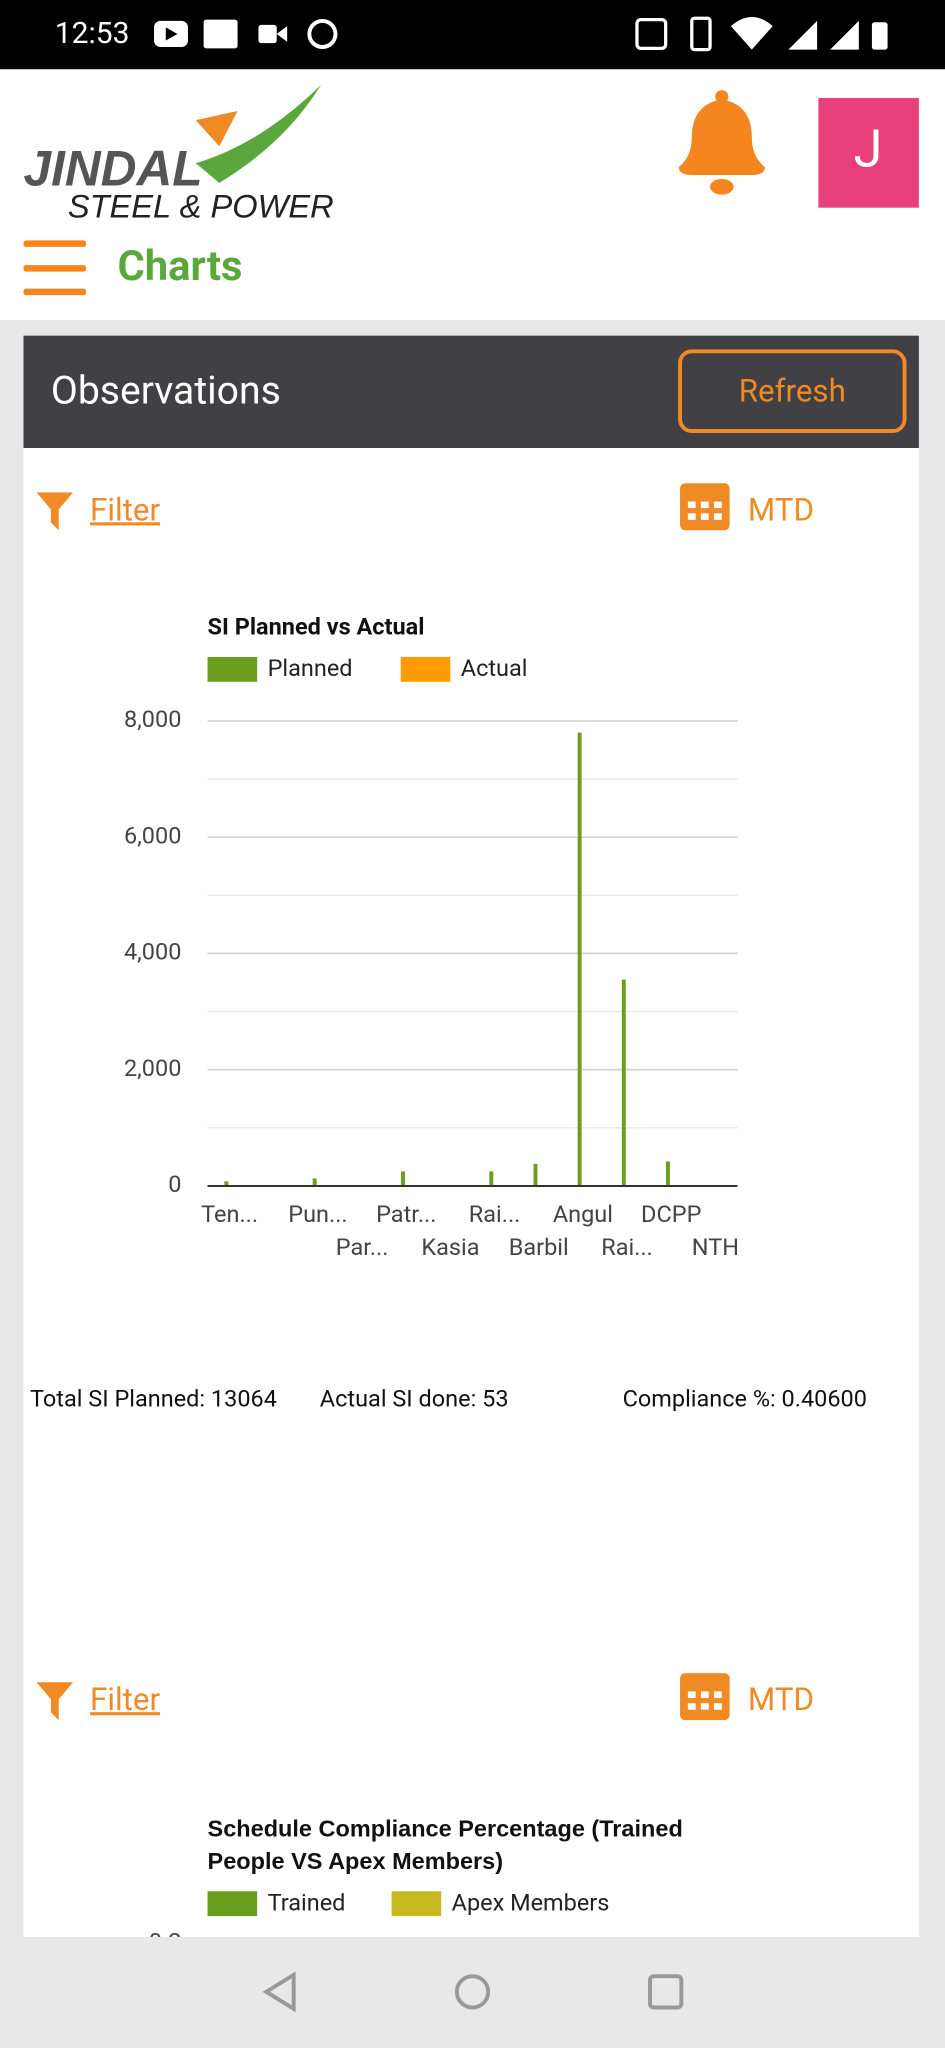 This screenshot has height=2048, width=945. Describe the element at coordinates (92, 33) in the screenshot. I see `clock: 12:53` at that location.